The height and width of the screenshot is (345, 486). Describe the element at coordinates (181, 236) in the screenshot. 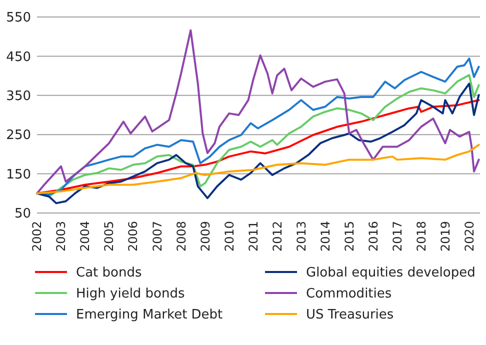

I see `x-tick-label: 2008` at that location.